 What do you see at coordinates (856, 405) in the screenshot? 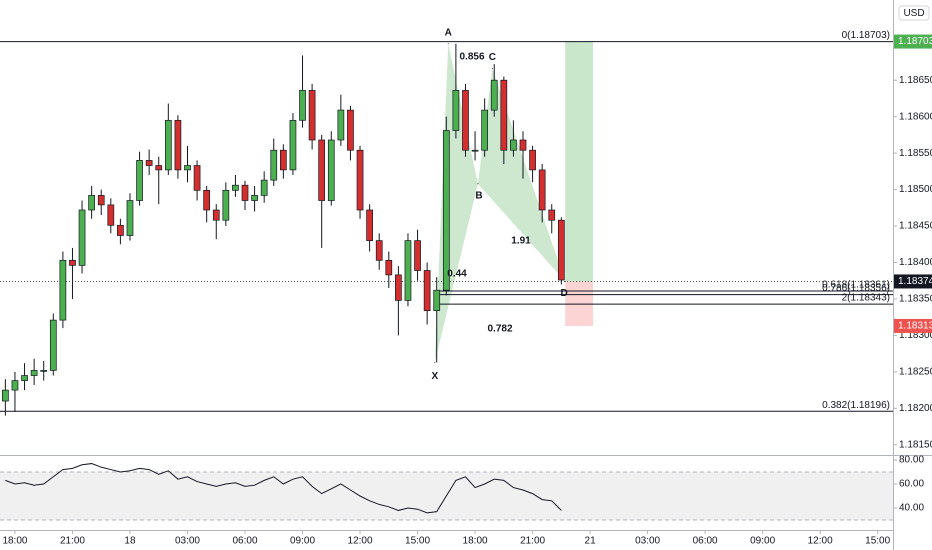
I see `fib-label: 0.382(1.18196)` at bounding box center [856, 405].